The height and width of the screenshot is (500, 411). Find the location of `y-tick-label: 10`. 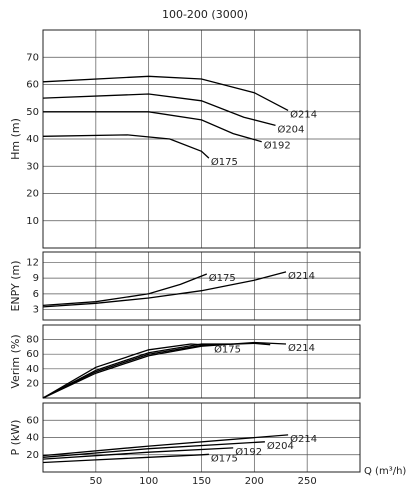

y-tick-label: 10 is located at coordinates (32, 221).